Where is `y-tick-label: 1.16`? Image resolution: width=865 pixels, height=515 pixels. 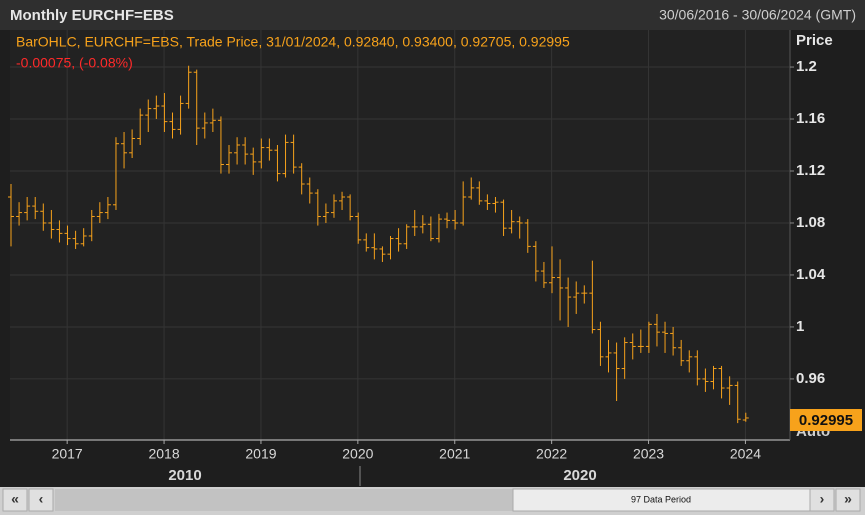
y-tick-label: 1.16 is located at coordinates (810, 118).